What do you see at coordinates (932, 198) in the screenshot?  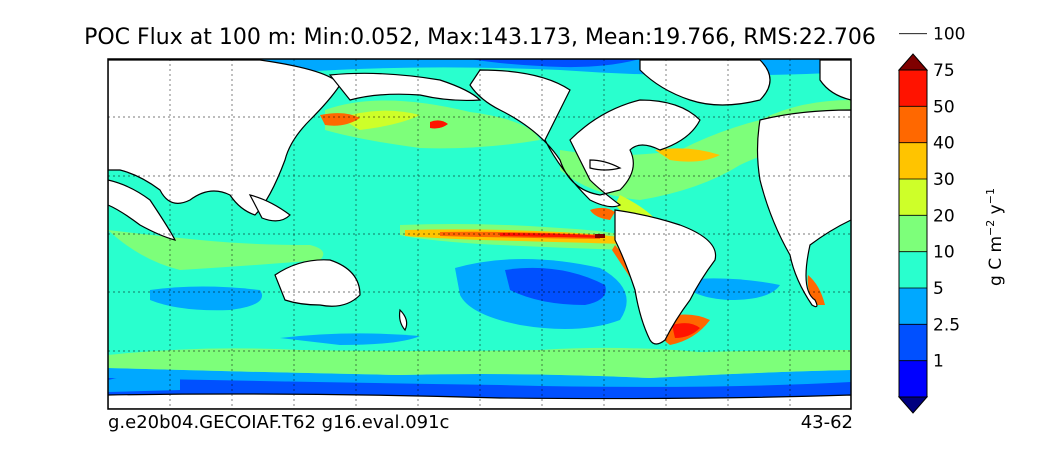 I see `colorbar-ticks: 1 2.5 5 10 20 30 40 50 75 100` at bounding box center [932, 198].